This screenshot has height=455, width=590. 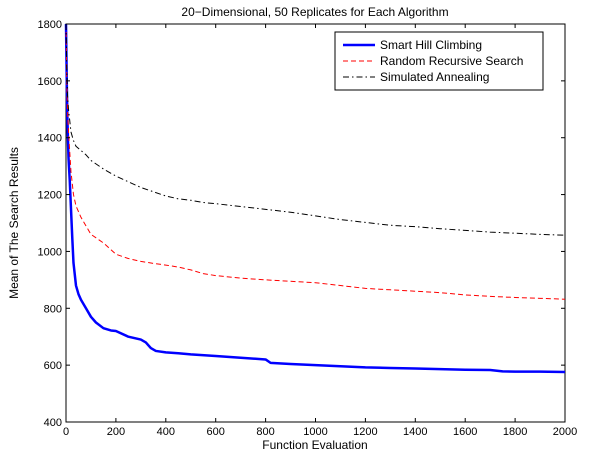 What do you see at coordinates (451, 61) in the screenshot?
I see `legend-label-random-recursive-search: Random Recursive Search` at bounding box center [451, 61].